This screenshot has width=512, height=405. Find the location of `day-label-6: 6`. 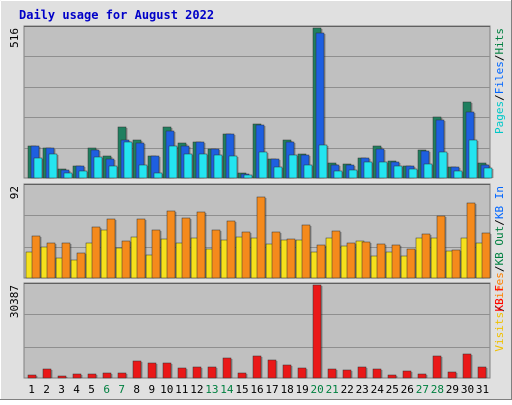

day-label-6: 6 is located at coordinates (106, 389).